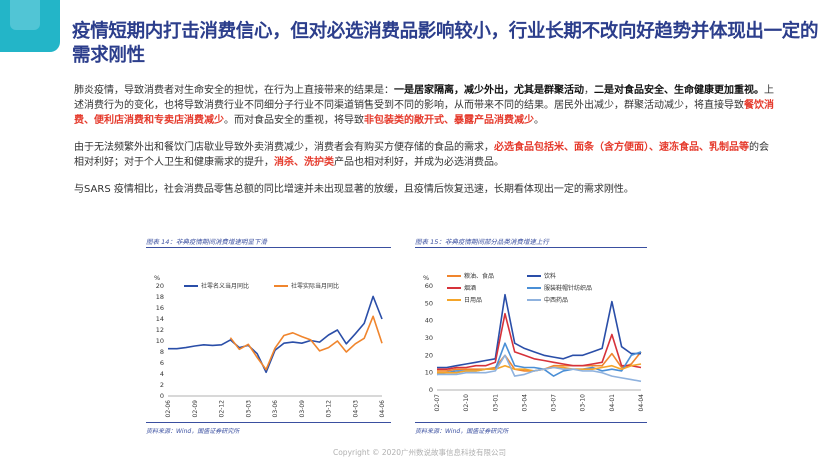 The height and width of the screenshot is (470, 839). What do you see at coordinates (304, 162) in the screenshot?
I see `text-segment: 消杀、洗护类` at bounding box center [304, 162].